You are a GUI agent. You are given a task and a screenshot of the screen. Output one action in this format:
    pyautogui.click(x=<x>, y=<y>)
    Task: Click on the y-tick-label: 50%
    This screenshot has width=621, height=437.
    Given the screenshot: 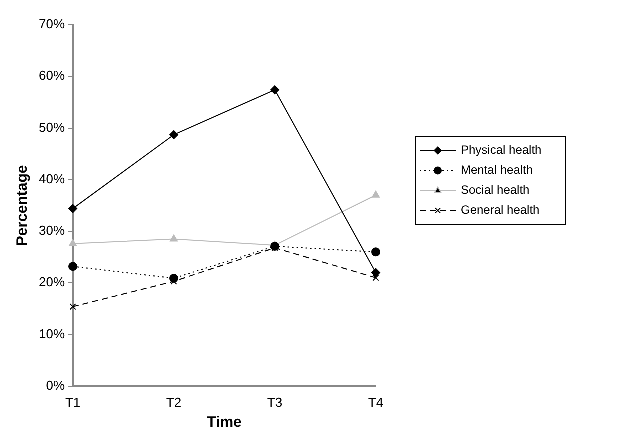 What is the action you would take?
    pyautogui.click(x=52, y=127)
    